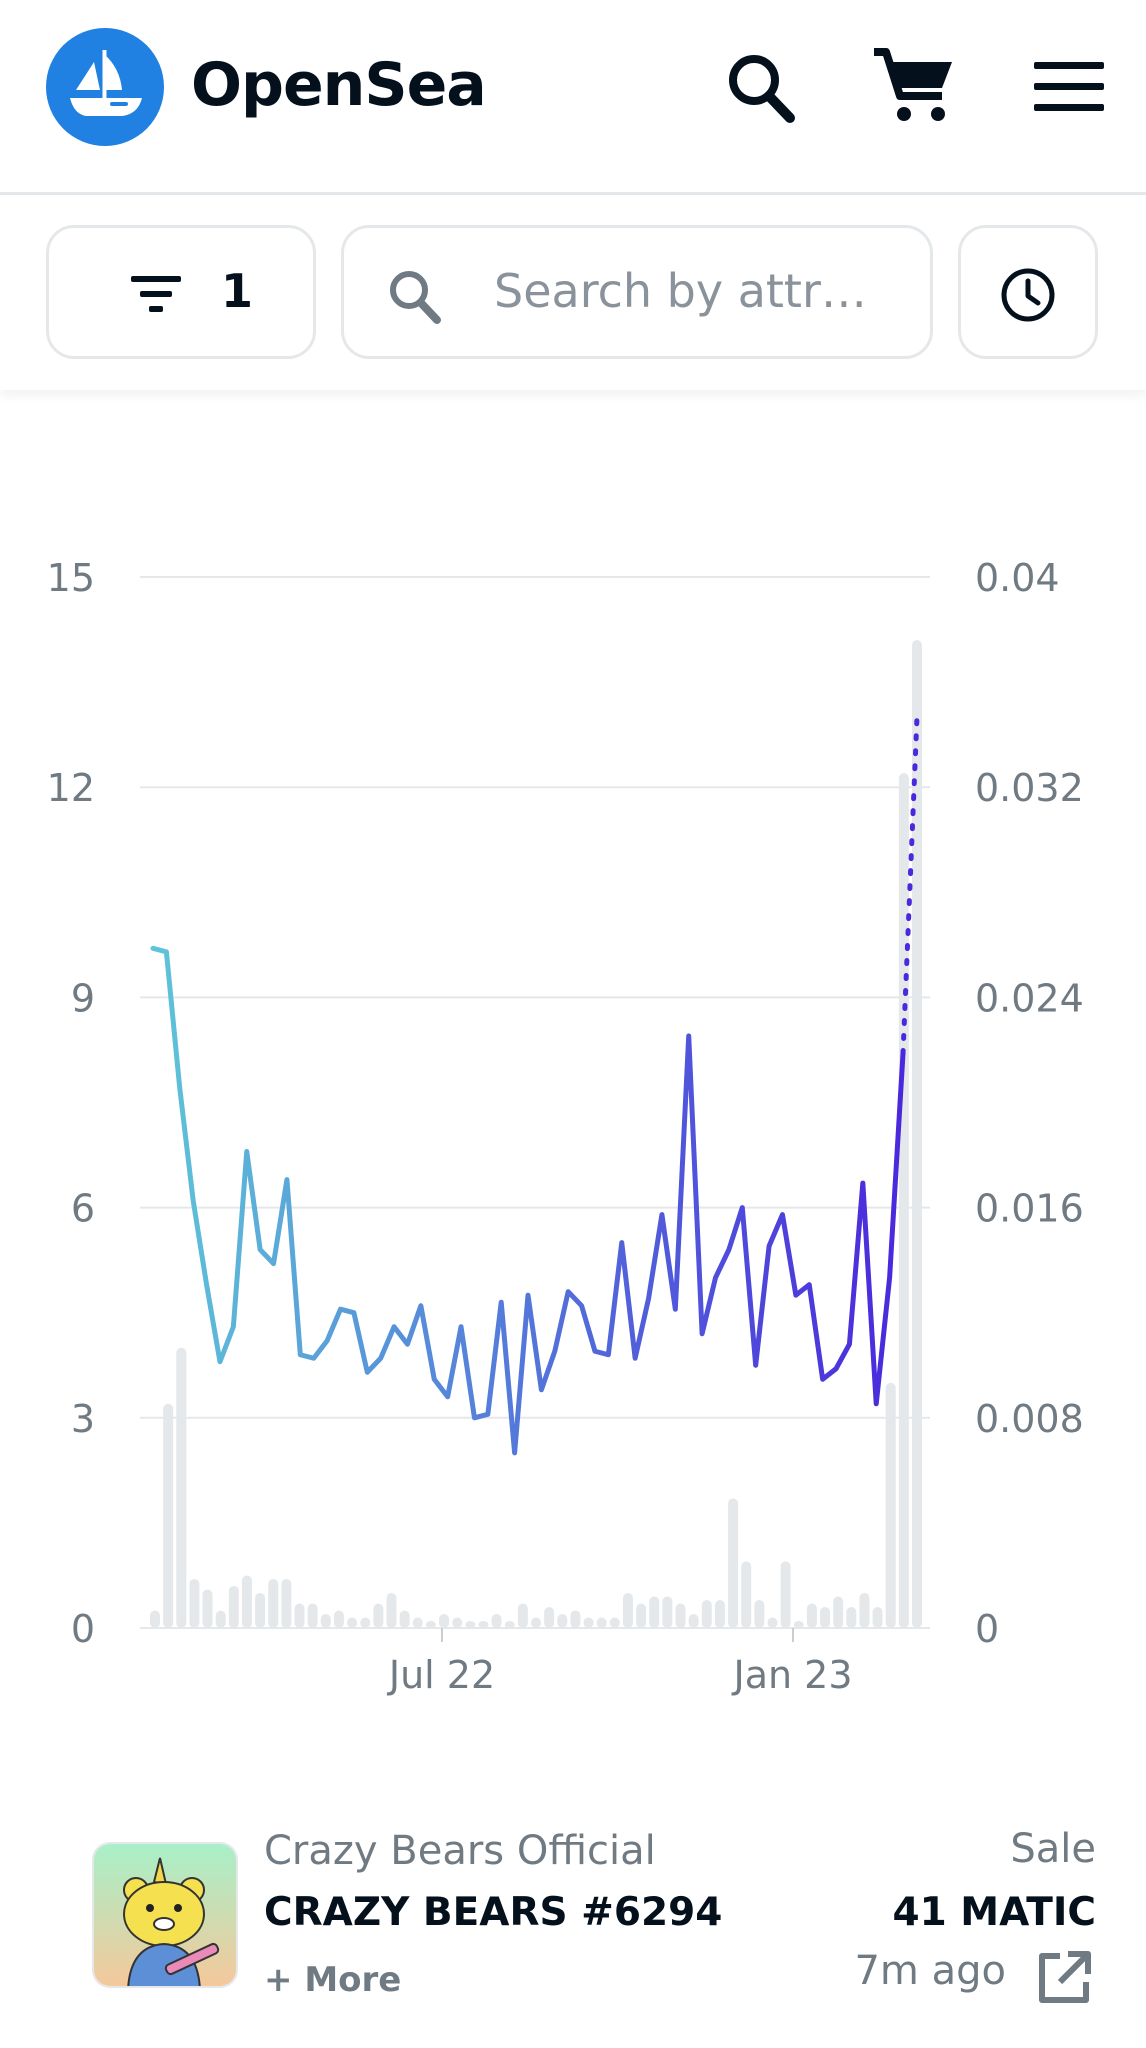 The width and height of the screenshot is (1146, 2048). I want to click on y-left-tick-label: 15, so click(71, 578).